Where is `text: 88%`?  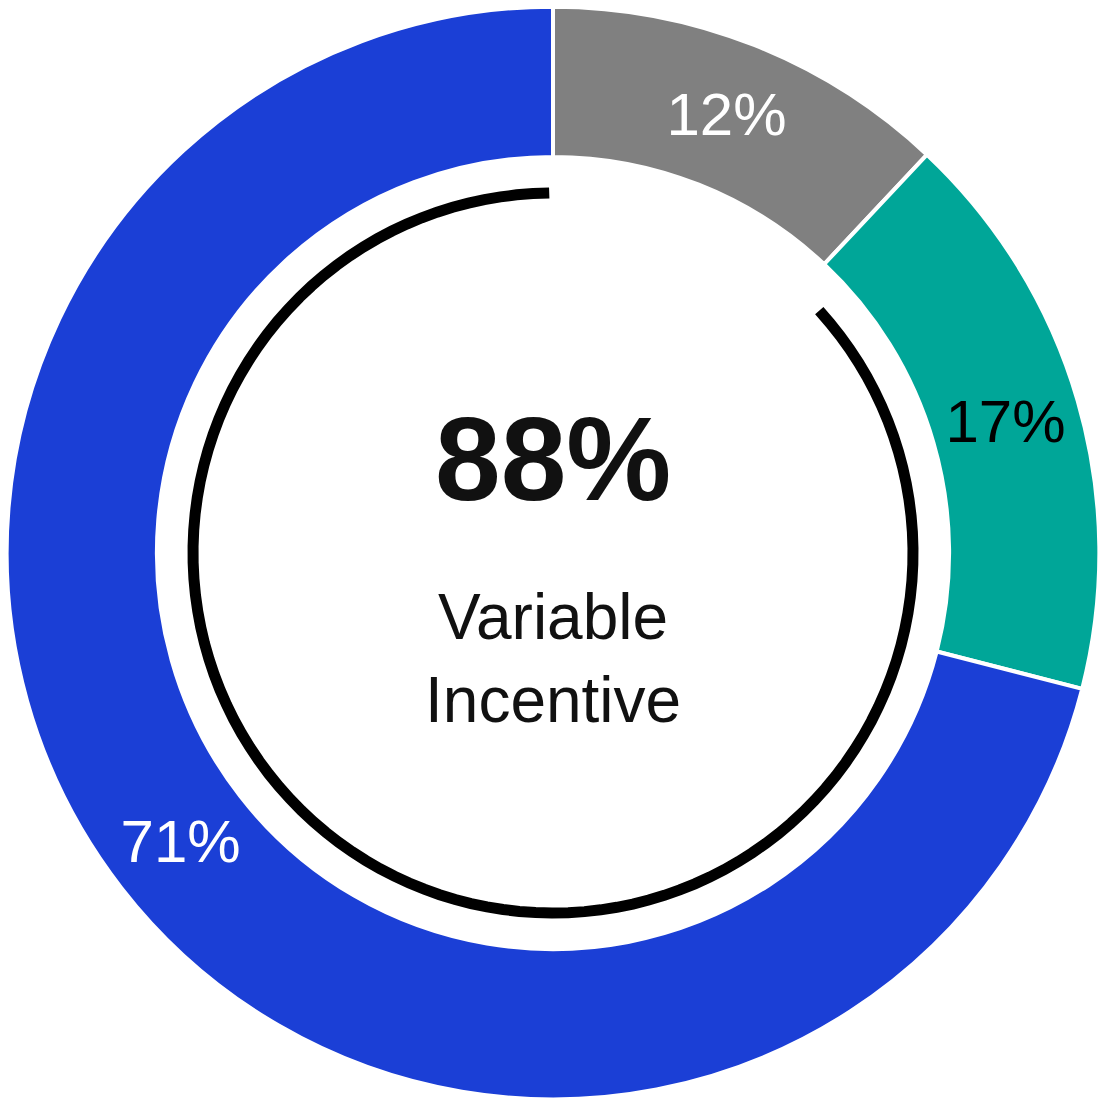
text: 88% is located at coordinates (553, 459).